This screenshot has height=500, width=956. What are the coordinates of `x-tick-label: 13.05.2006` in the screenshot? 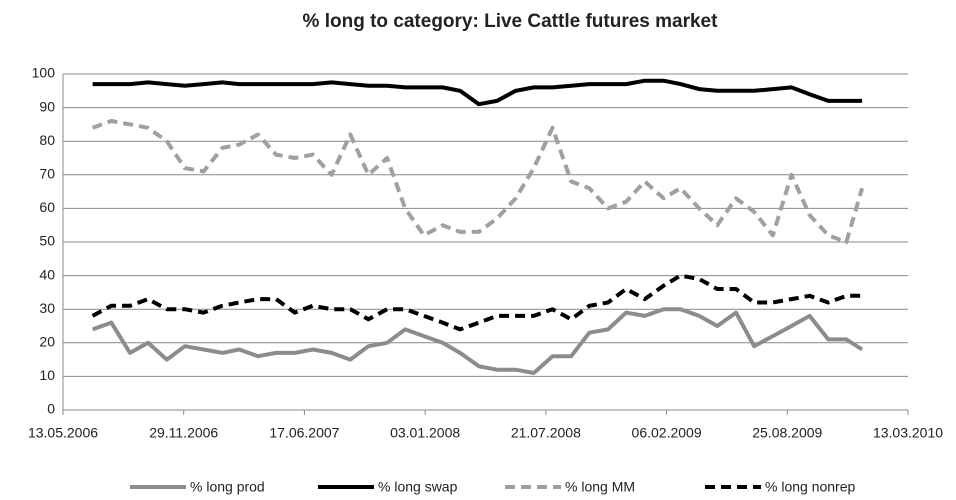 It's located at (63, 433).